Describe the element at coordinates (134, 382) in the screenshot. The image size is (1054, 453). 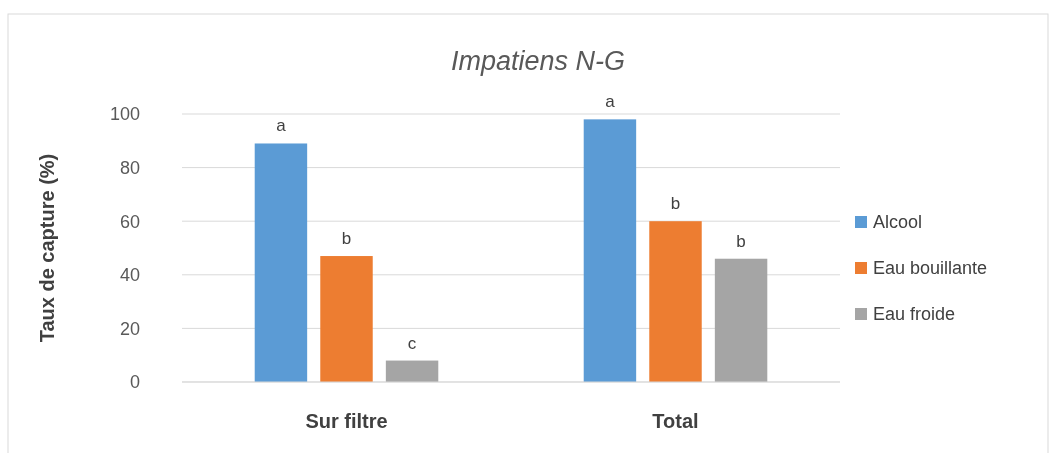
I see `y-tick-label: 0` at that location.